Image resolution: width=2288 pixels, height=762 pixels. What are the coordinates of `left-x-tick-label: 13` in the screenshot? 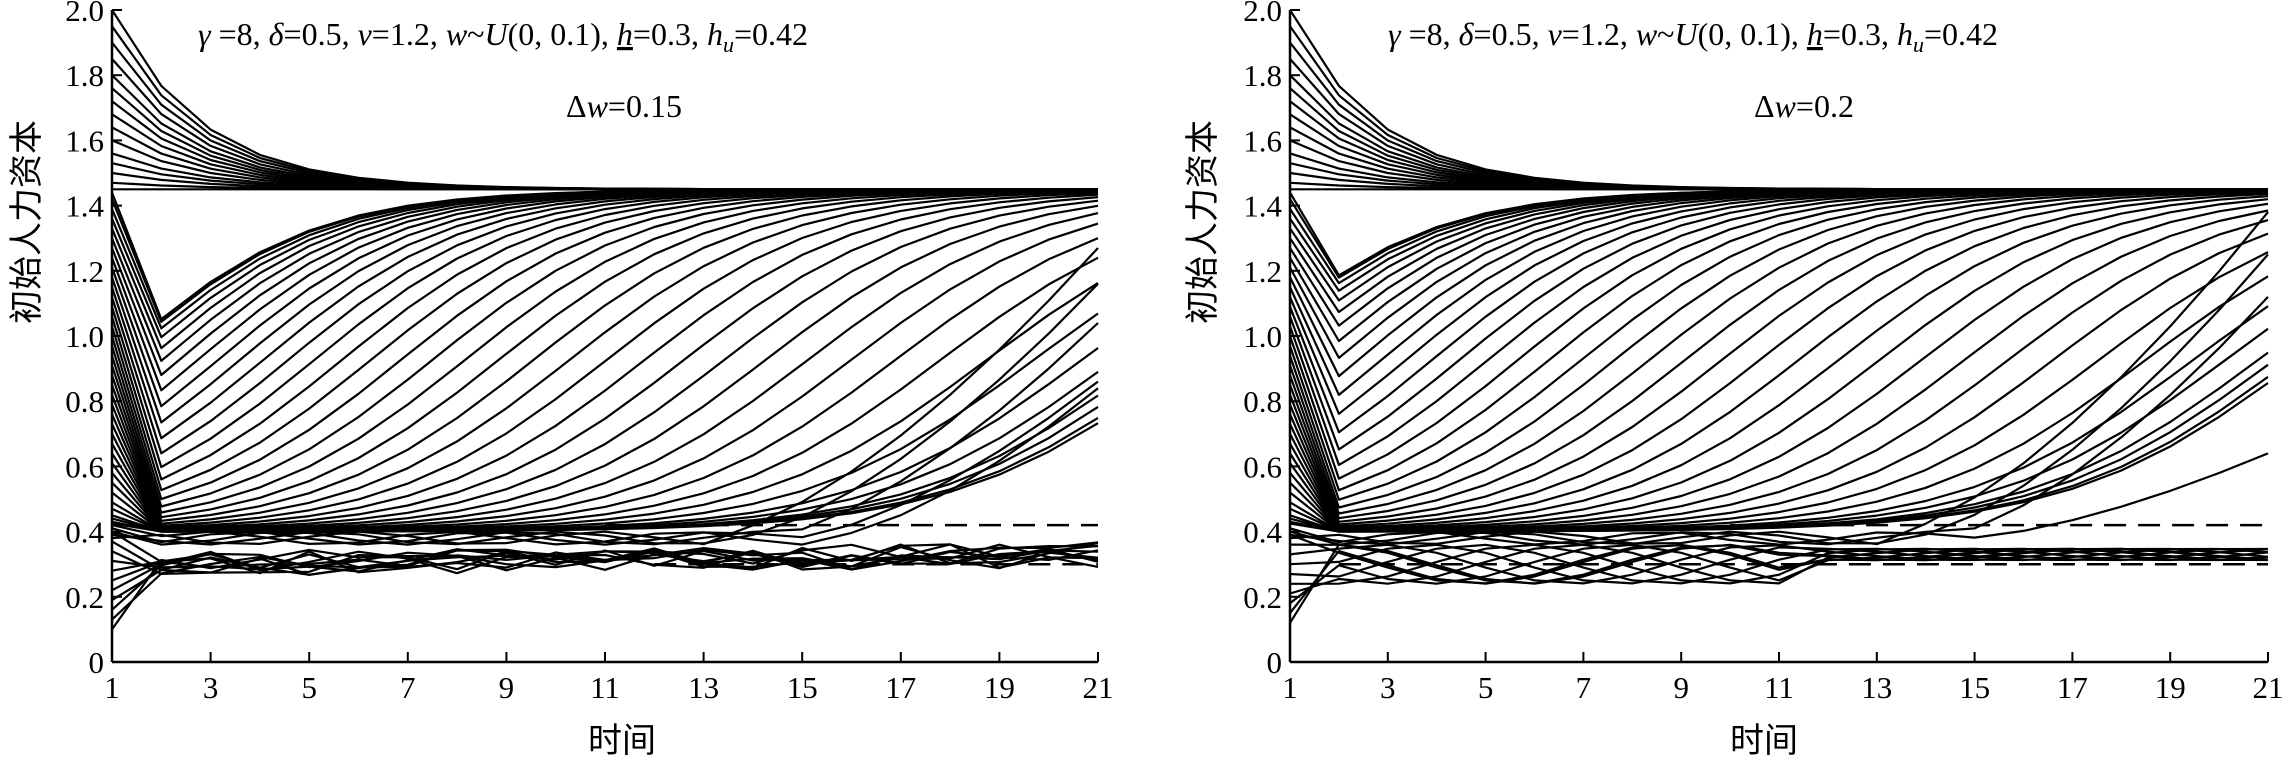 It's located at (703, 687).